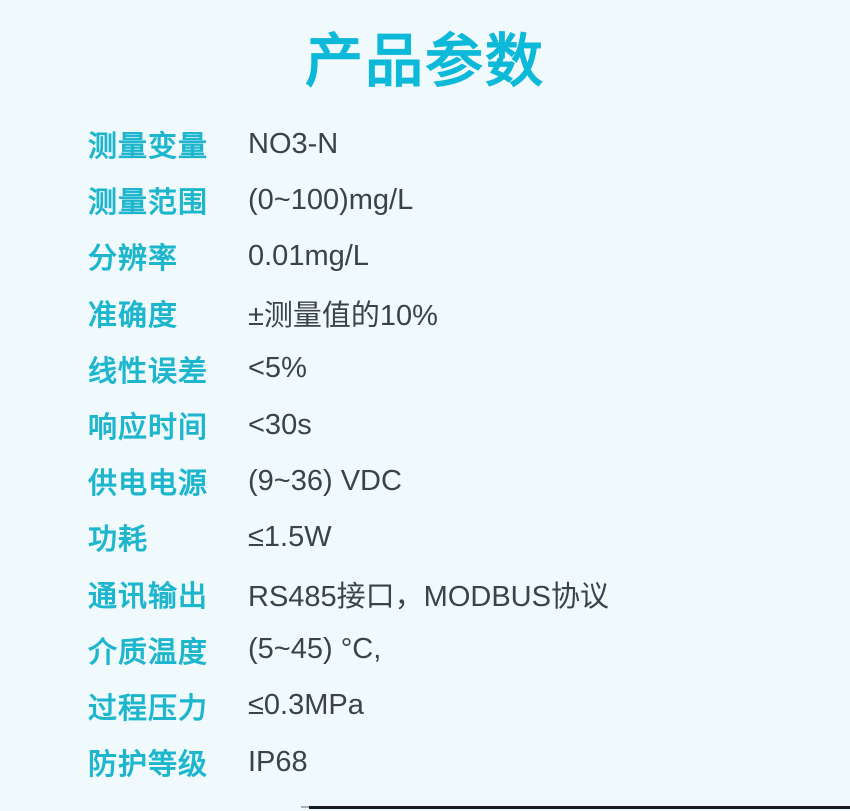 The width and height of the screenshot is (850, 811). What do you see at coordinates (428, 596) in the screenshot?
I see `parameter-value: RS485接口，MODBUS协议` at bounding box center [428, 596].